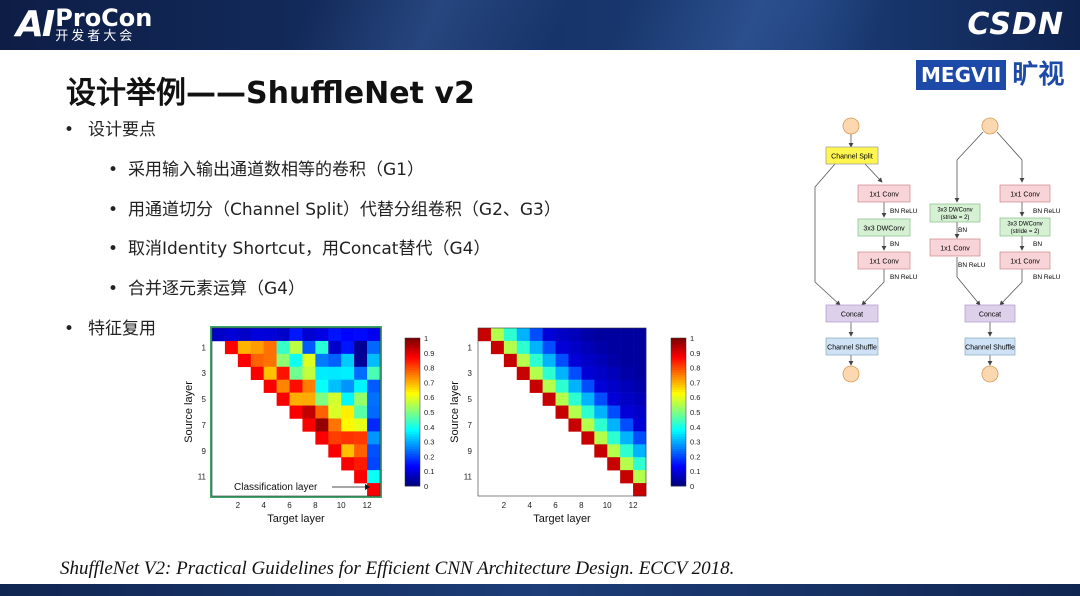 The width and height of the screenshot is (1080, 596). I want to click on colorbar-tick-label: 0.7, so click(695, 382).